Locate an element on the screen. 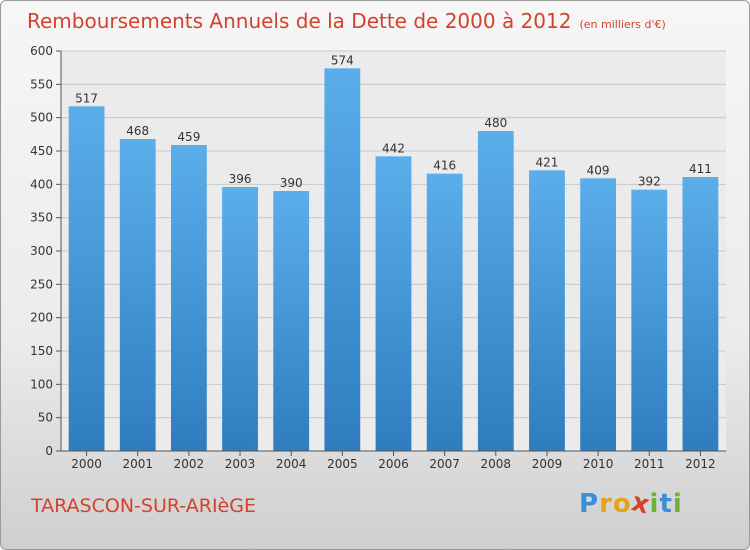 The width and height of the screenshot is (750, 550). y-tick-label: 150 is located at coordinates (41, 351).